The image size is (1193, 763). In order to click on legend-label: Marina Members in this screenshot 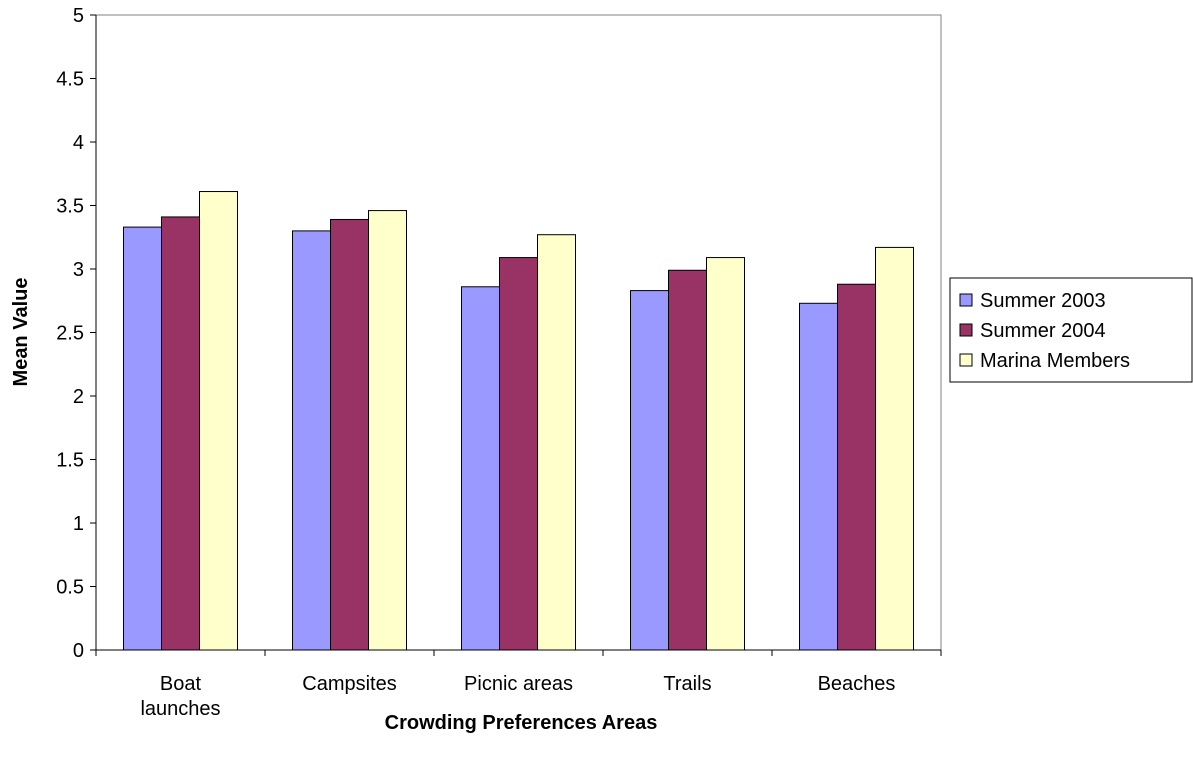, I will do `click(1055, 361)`.